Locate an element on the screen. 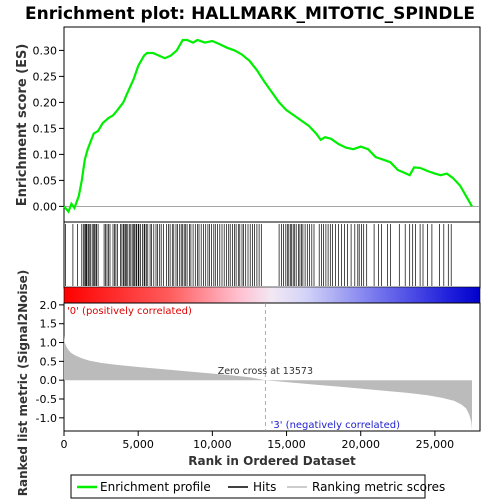 The height and width of the screenshot is (500, 500). hits-panel is located at coordinates (272, 262).